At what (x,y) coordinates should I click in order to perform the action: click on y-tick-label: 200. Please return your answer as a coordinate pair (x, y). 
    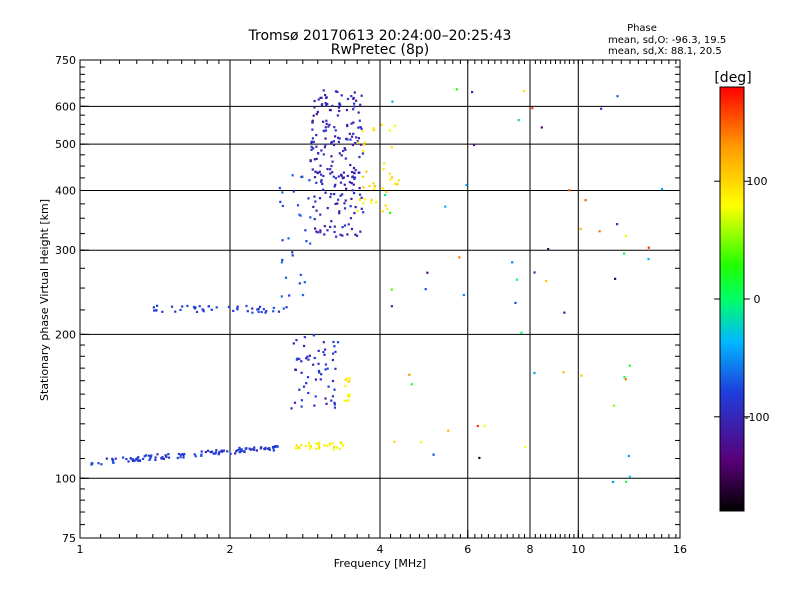
    Looking at the image, I should click on (65, 334).